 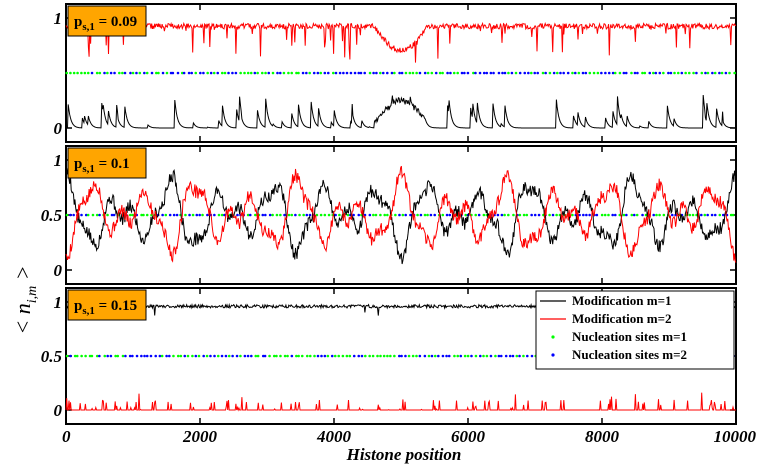 What do you see at coordinates (602, 436) in the screenshot?
I see `x-tick-label: 8000` at bounding box center [602, 436].